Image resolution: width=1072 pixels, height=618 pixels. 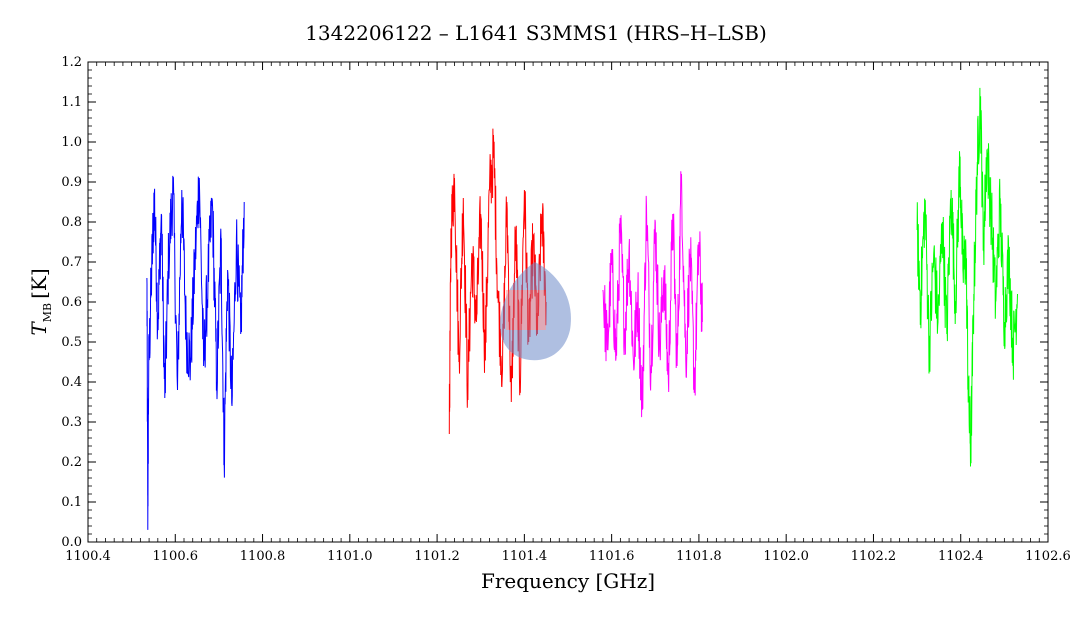 I want to click on y-tick-label: 0.5, so click(x=71, y=342).